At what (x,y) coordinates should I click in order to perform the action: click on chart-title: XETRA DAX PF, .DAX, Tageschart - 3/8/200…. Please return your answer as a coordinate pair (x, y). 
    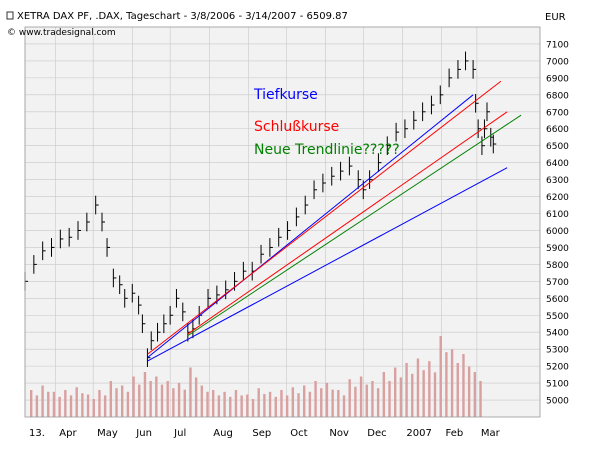
    Looking at the image, I should click on (182, 16).